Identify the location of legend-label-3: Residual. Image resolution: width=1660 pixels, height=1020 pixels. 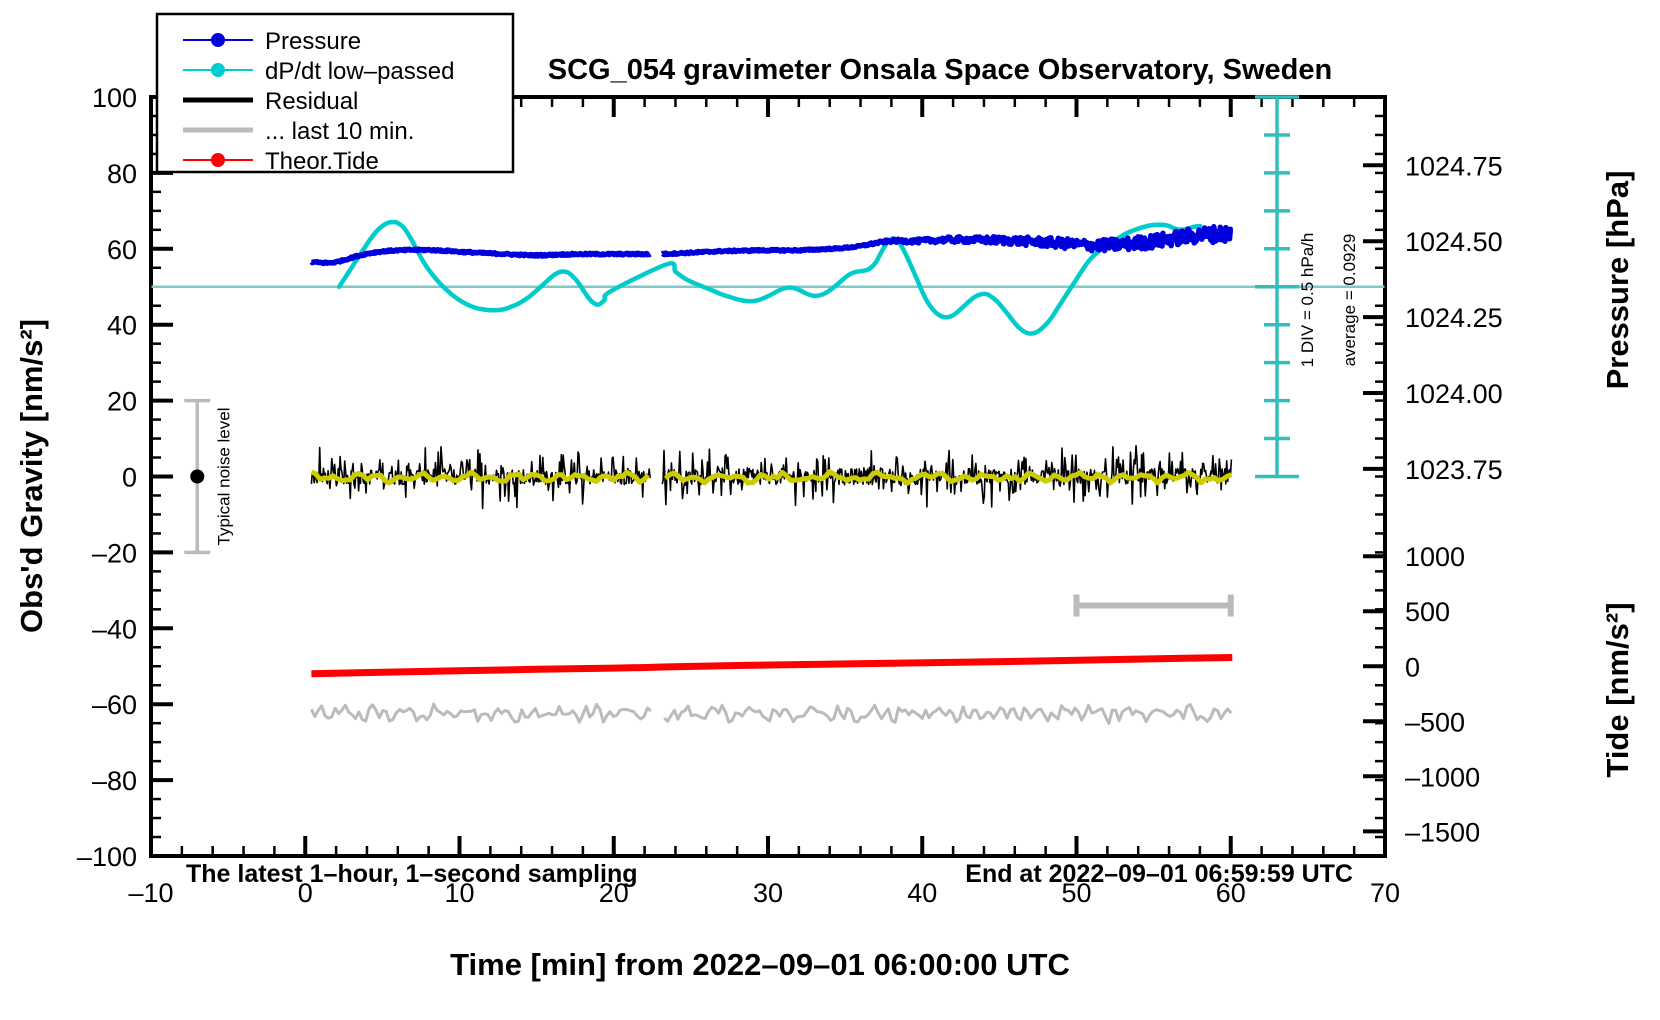
(311, 101).